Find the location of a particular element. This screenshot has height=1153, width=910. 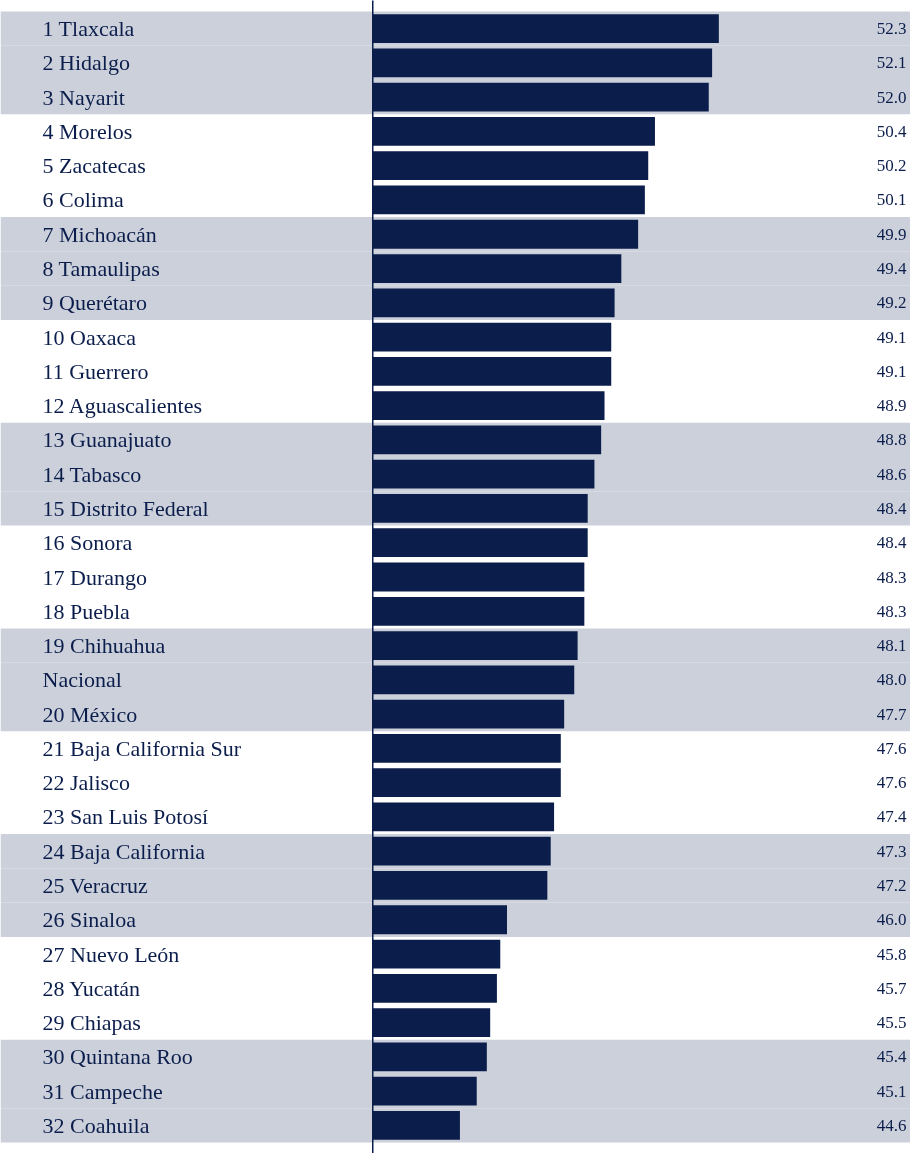

data-label: 48.9 is located at coordinates (891, 406).